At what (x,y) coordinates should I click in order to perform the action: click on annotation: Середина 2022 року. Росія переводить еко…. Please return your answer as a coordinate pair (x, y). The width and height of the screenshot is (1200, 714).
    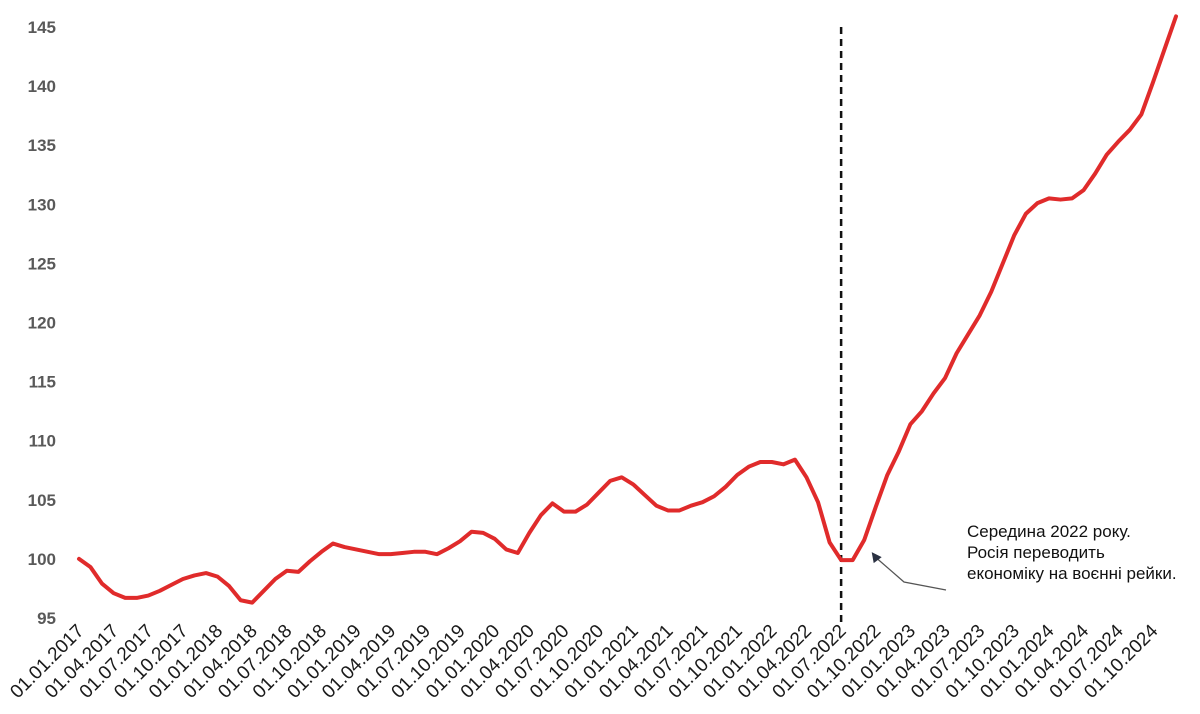
    Looking at the image, I should click on (1024, 556).